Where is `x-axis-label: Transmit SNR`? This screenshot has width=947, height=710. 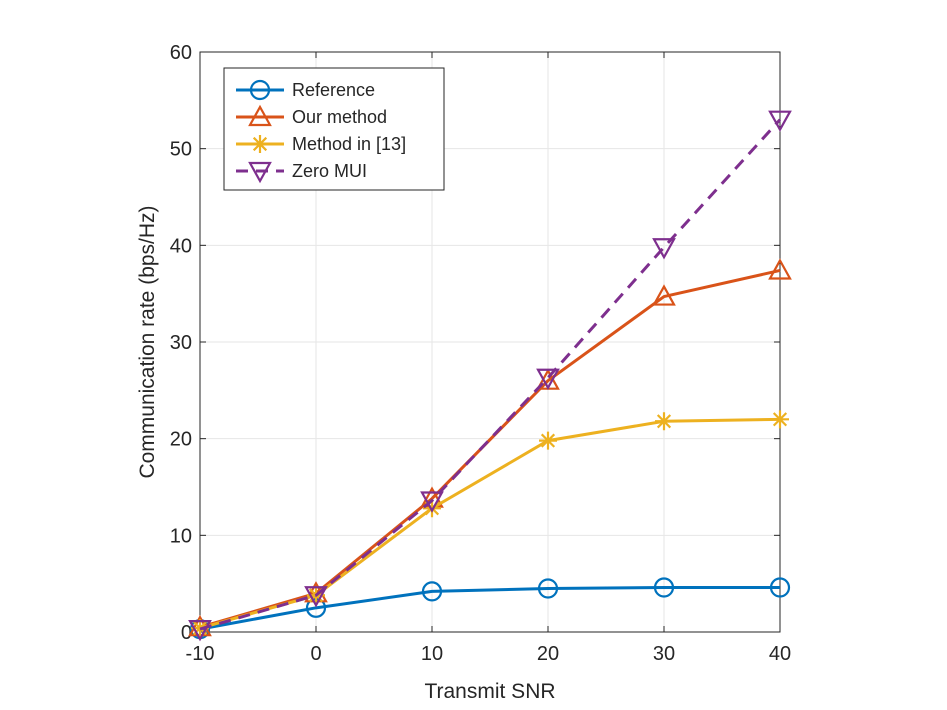
x-axis-label: Transmit SNR is located at coordinates (489, 691).